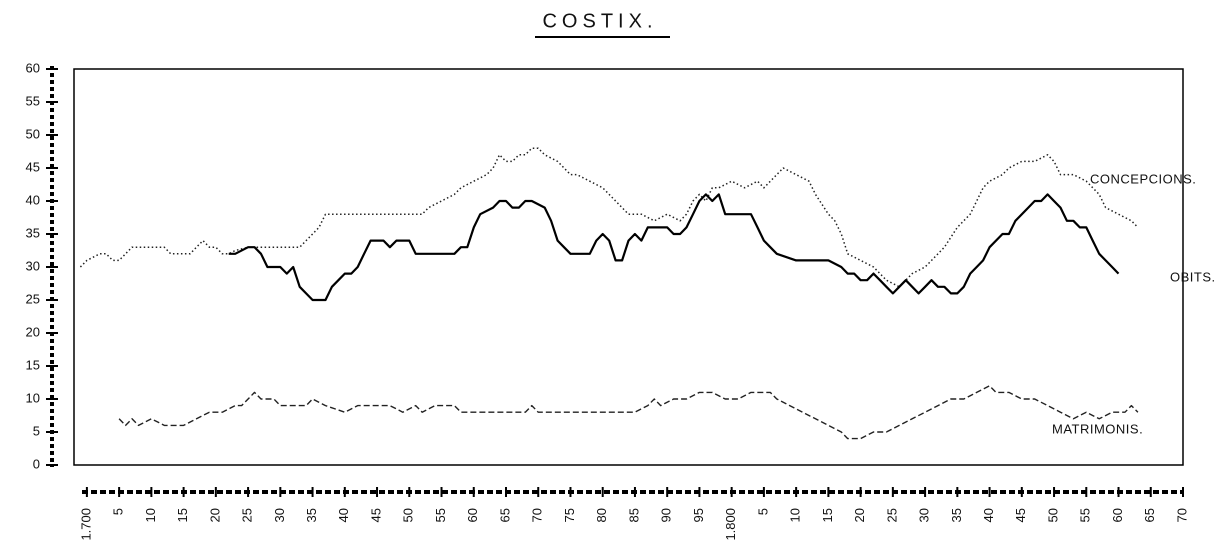  I want to click on series-label: OBITS., so click(1193, 276).